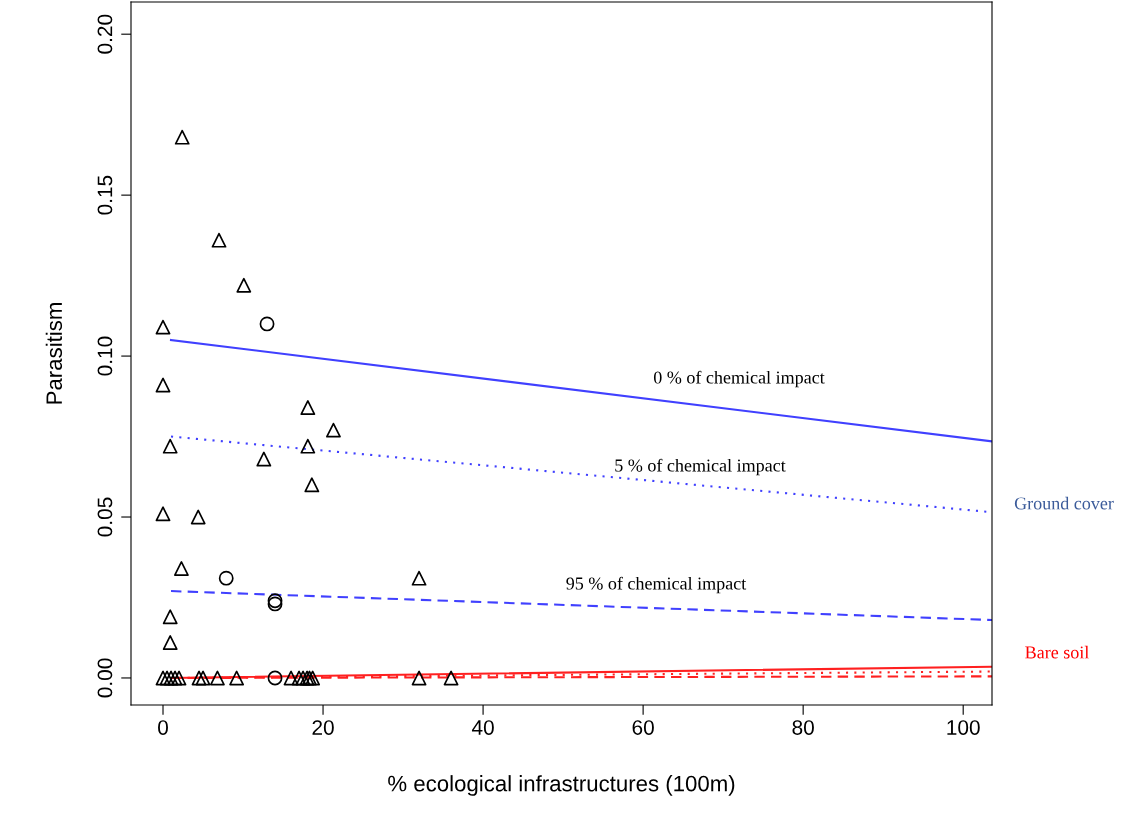 The width and height of the screenshot is (1126, 828). Describe the element at coordinates (105, 356) in the screenshot. I see `y-tick-label: 0.10` at that location.